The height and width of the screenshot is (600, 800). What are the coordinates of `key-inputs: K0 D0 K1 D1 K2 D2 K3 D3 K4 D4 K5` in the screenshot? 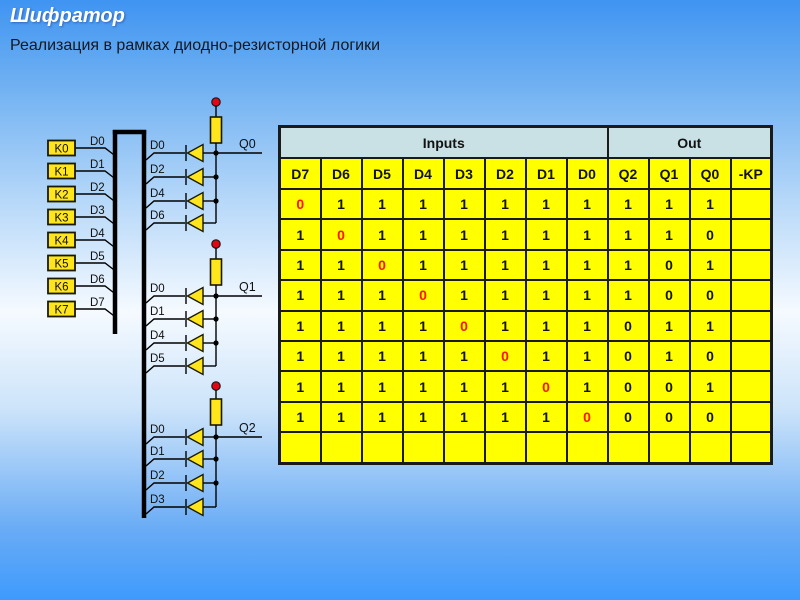 It's located at (80, 227).